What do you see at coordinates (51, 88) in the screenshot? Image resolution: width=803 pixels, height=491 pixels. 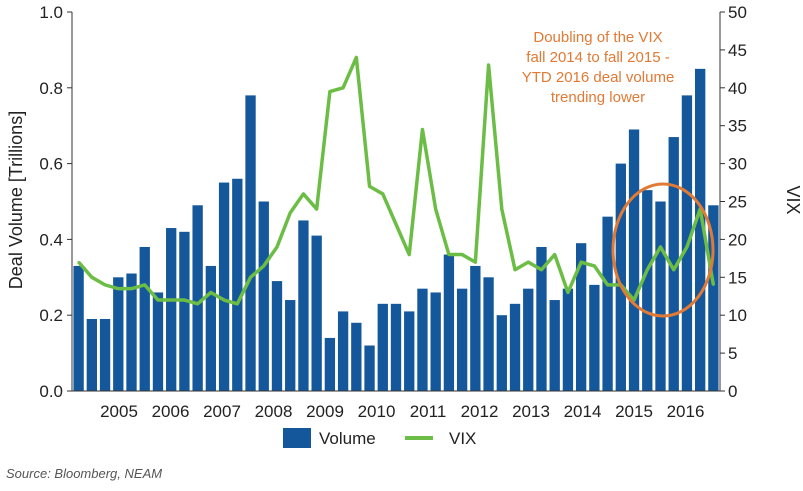 I see `left-tick-label: 0.8` at bounding box center [51, 88].